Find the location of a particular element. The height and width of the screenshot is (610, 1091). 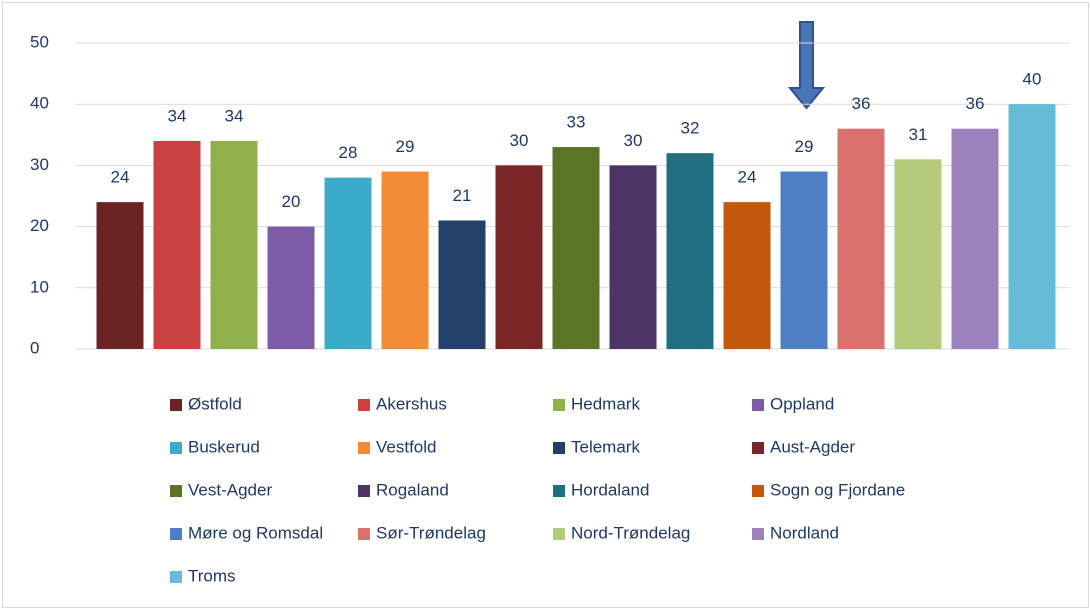

legend-label: Nord-Trøndelag is located at coordinates (630, 532).